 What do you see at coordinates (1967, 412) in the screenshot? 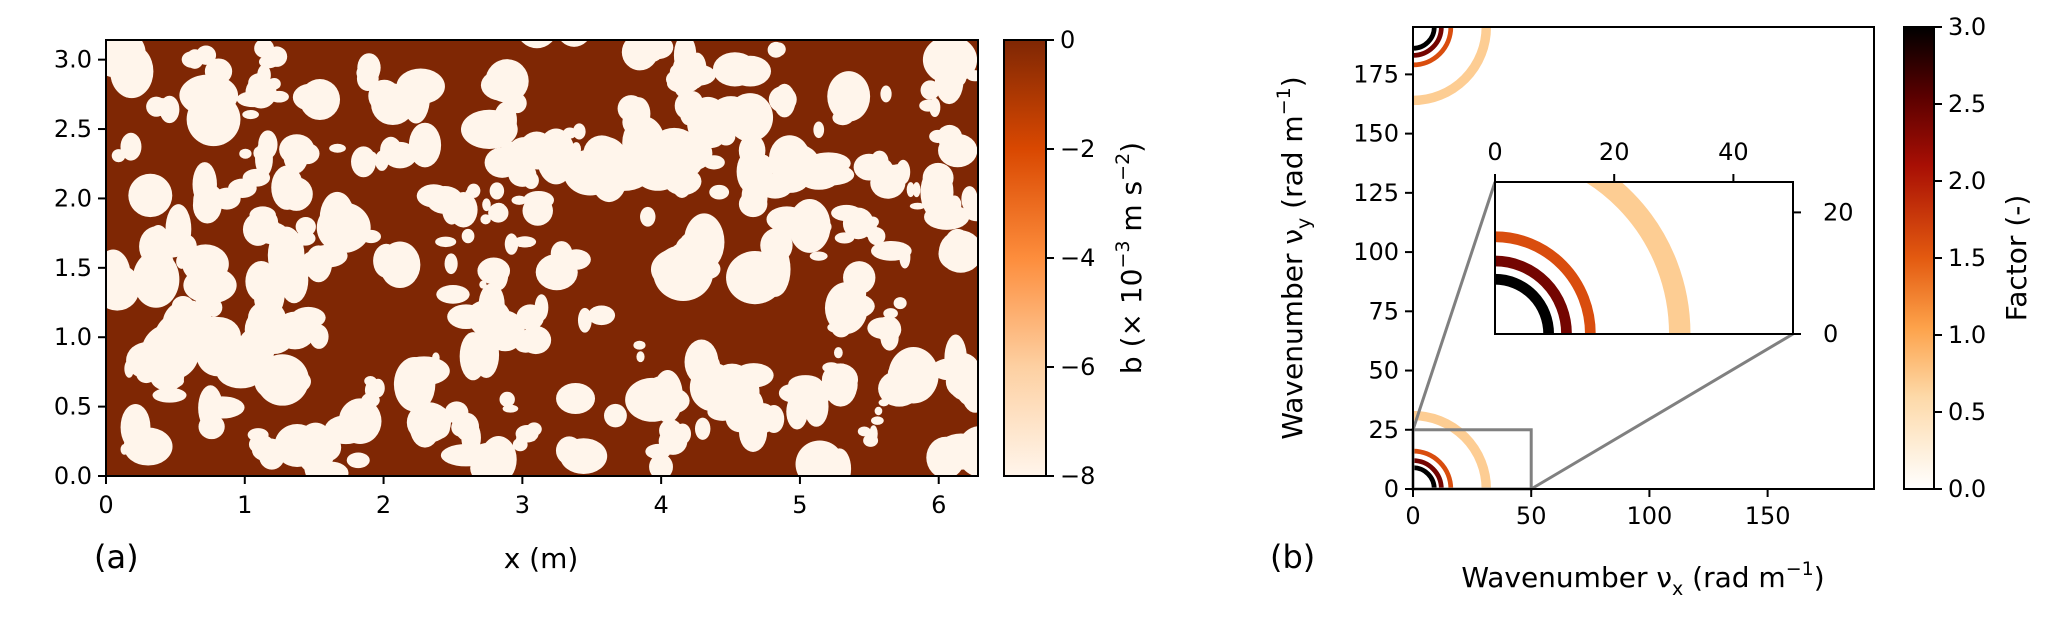
I see `colorbar-b-tick-label: 0.5` at bounding box center [1967, 412].